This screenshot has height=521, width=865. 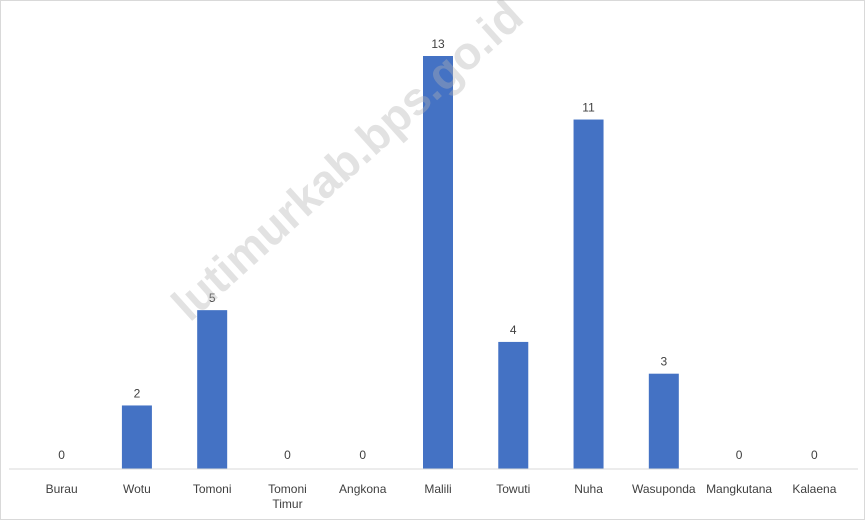 I want to click on data-label-burau: 0, so click(x=61, y=455).